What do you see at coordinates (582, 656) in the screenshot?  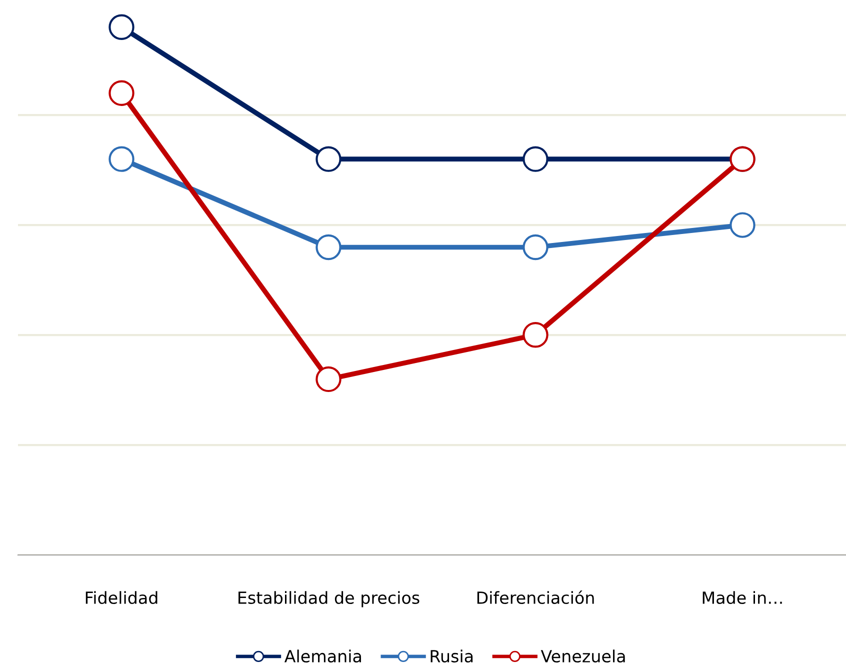 I see `legend-label: Venezuela` at bounding box center [582, 656].